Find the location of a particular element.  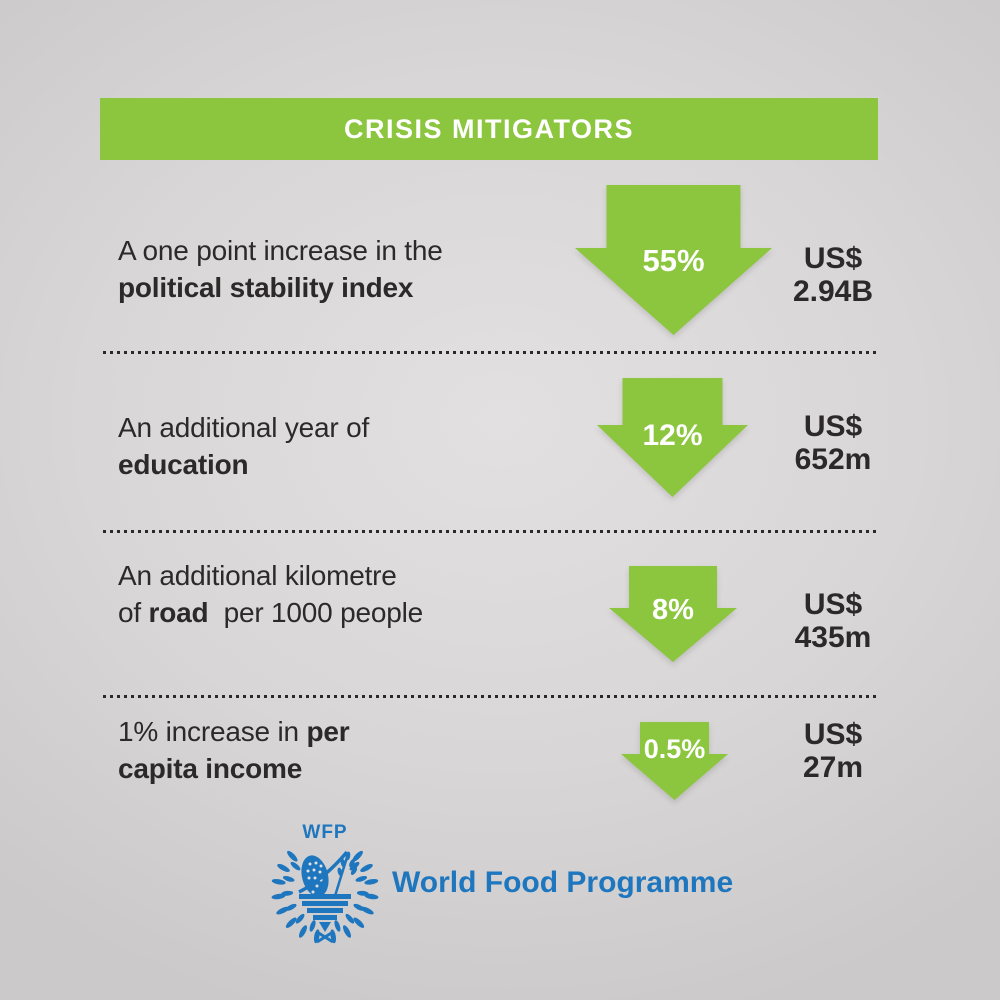

description-line: An additional kilometre is located at coordinates (343, 575).